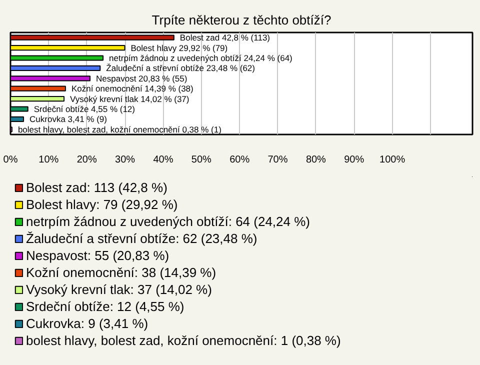  What do you see at coordinates (142, 238) in the screenshot?
I see `legend-label: Žaludeční a střevní obtíže: 62 (23,48 %)` at bounding box center [142, 238].